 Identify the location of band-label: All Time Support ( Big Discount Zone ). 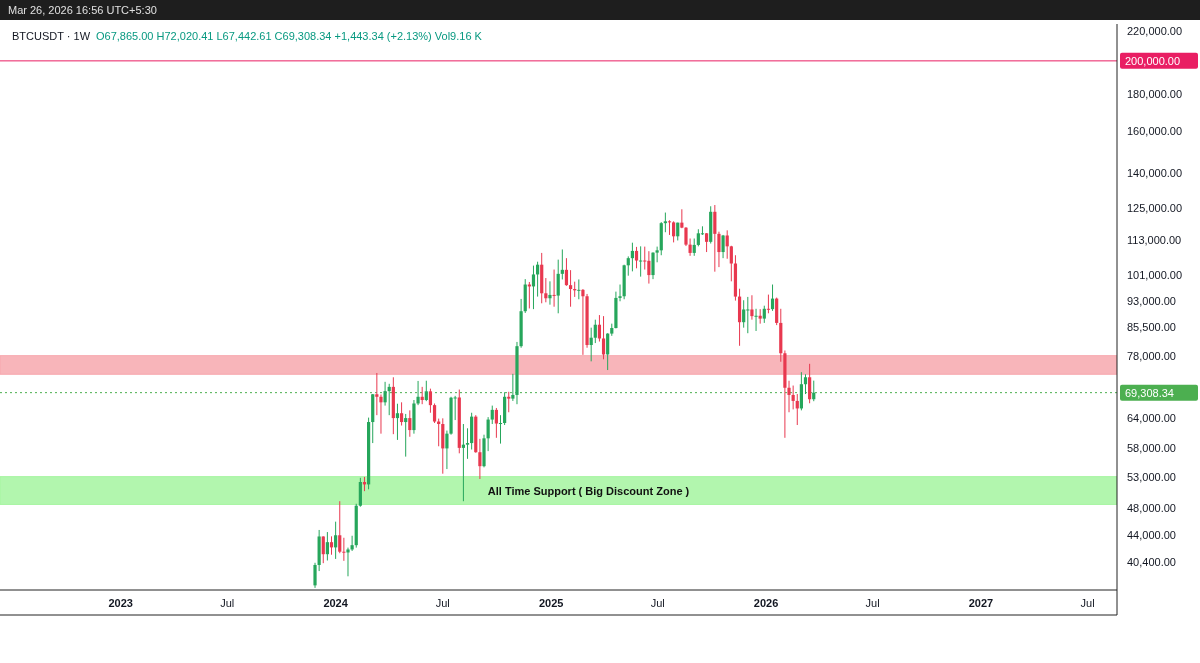
(588, 490).